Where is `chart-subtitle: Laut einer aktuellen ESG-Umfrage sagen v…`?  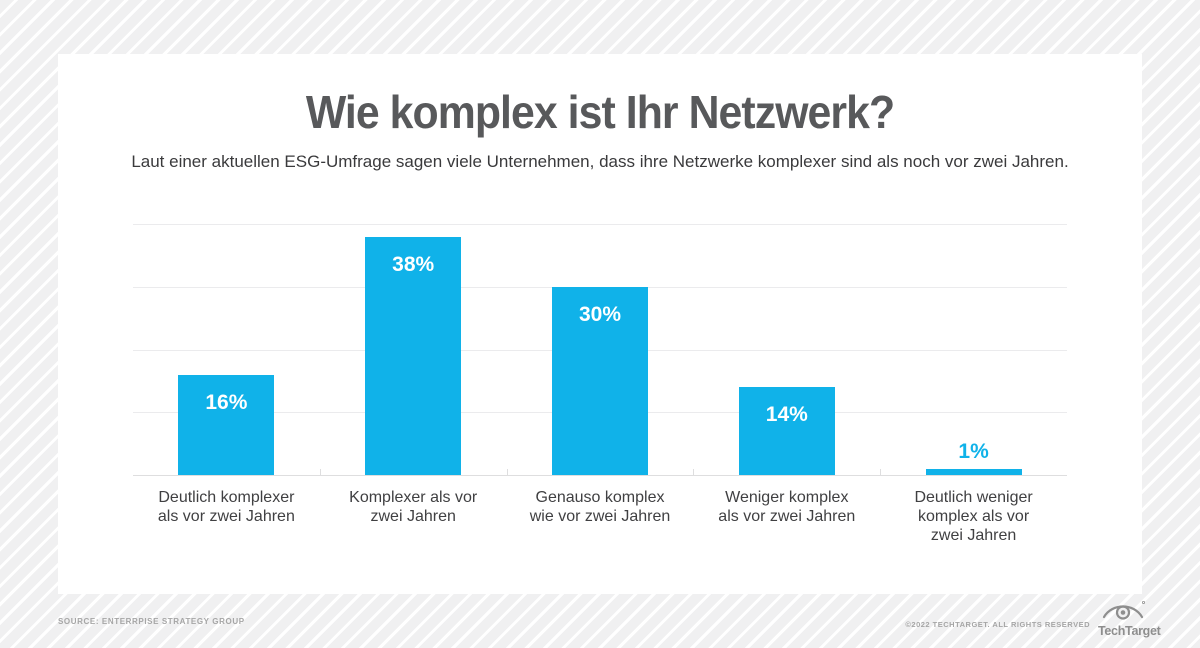 chart-subtitle: Laut einer aktuellen ESG-Umfrage sagen v… is located at coordinates (600, 161).